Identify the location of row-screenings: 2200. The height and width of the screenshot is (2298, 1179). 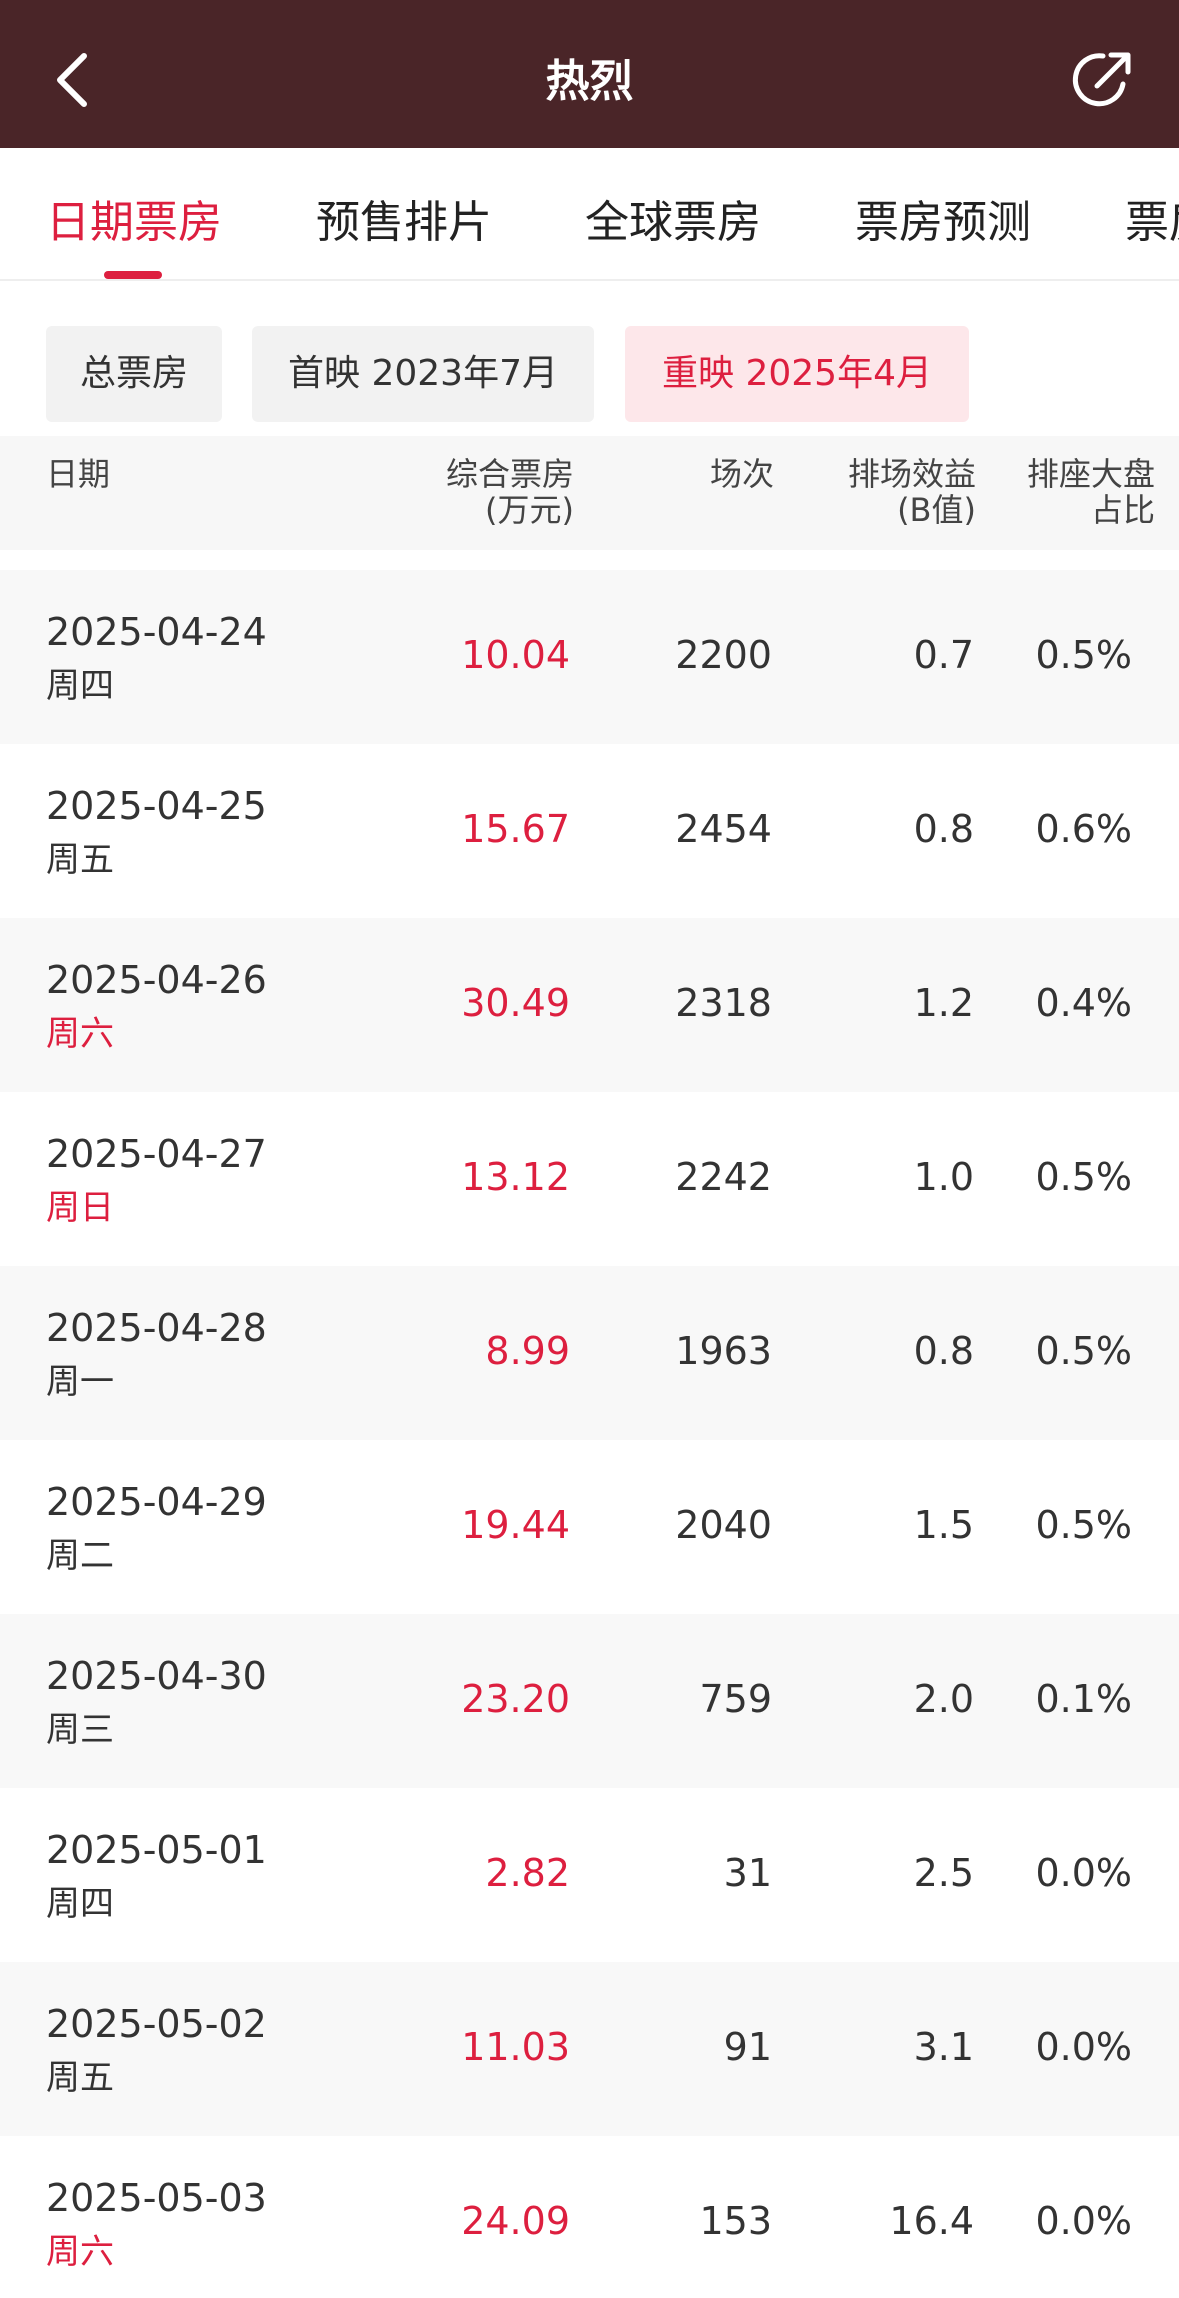
(723, 655).